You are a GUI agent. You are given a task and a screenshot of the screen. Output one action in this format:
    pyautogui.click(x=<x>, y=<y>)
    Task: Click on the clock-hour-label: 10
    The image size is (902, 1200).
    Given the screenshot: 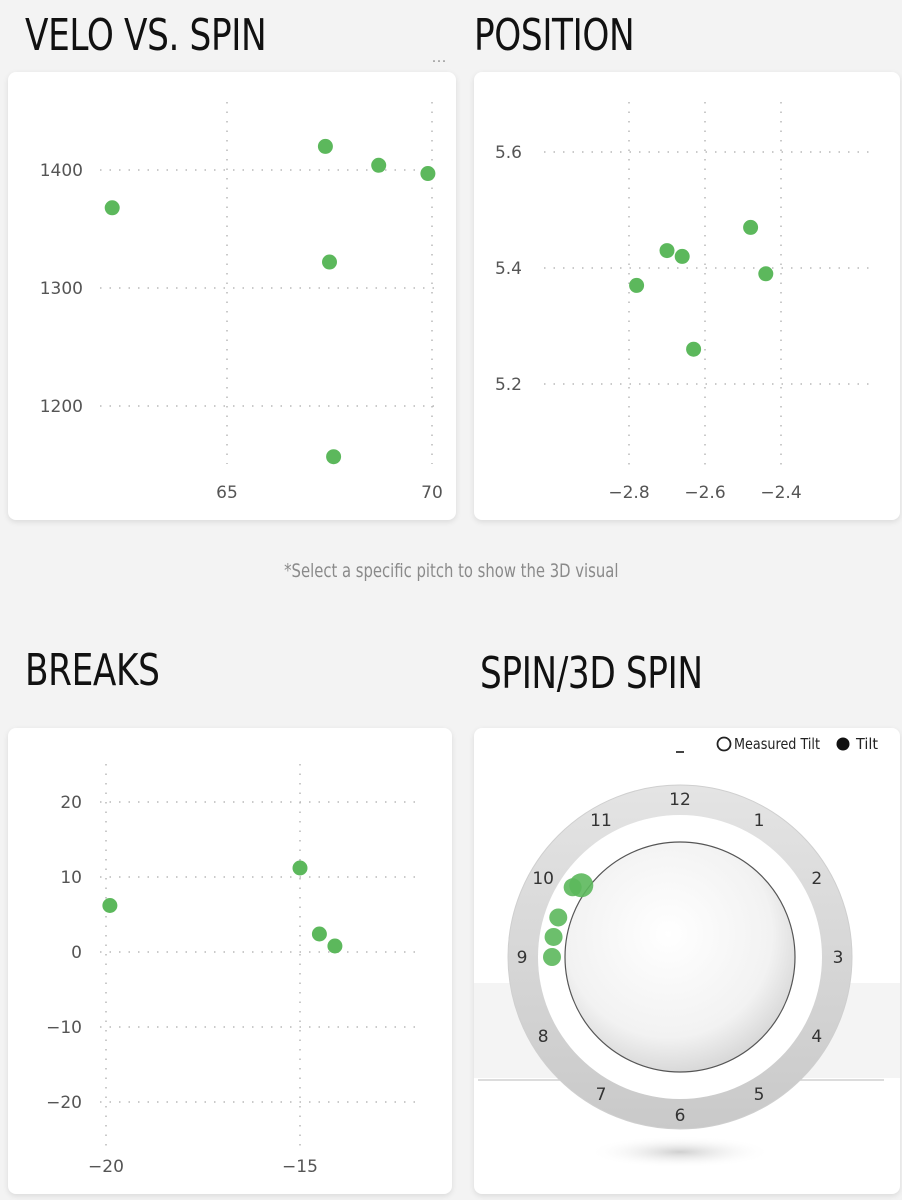 What is the action you would take?
    pyautogui.click(x=543, y=879)
    